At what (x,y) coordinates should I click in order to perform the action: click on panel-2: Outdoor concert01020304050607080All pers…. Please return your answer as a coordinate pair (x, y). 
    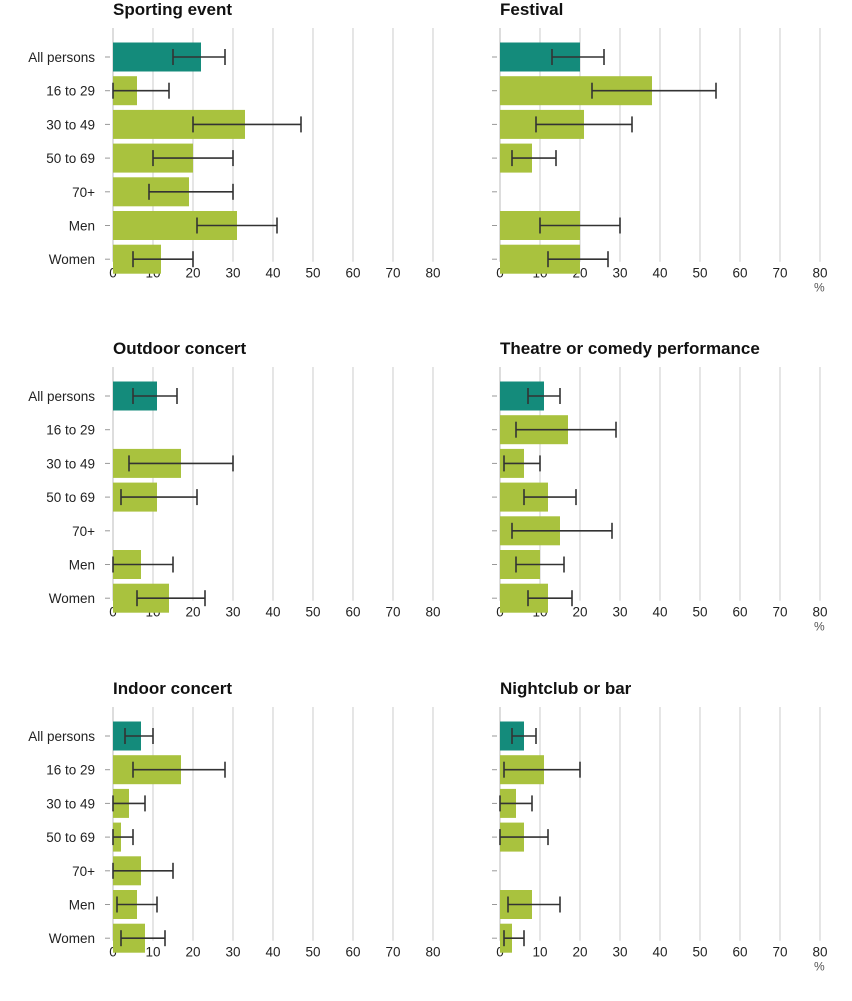
    Looking at the image, I should click on (234, 479).